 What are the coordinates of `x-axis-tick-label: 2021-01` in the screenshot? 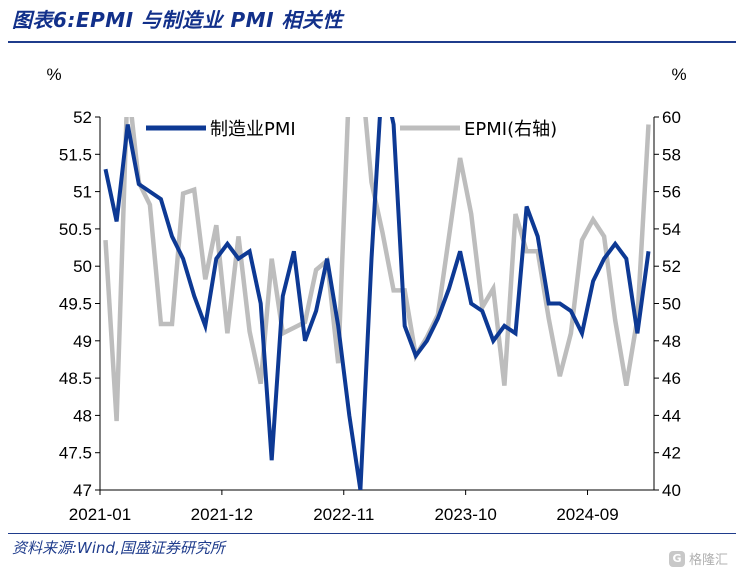 It's located at (100, 514).